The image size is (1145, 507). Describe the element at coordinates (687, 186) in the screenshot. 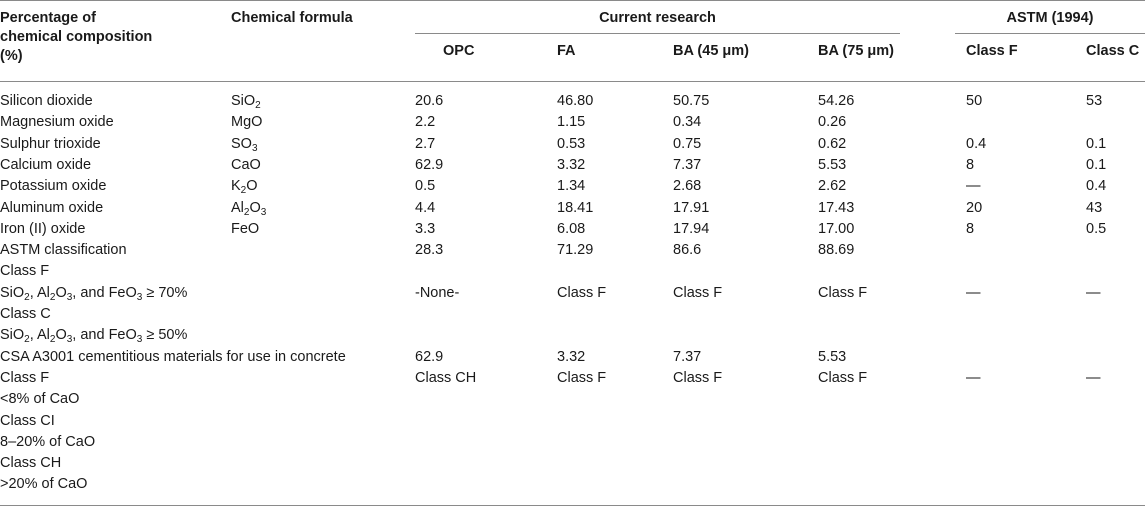

I see `row-value: 2.68` at that location.